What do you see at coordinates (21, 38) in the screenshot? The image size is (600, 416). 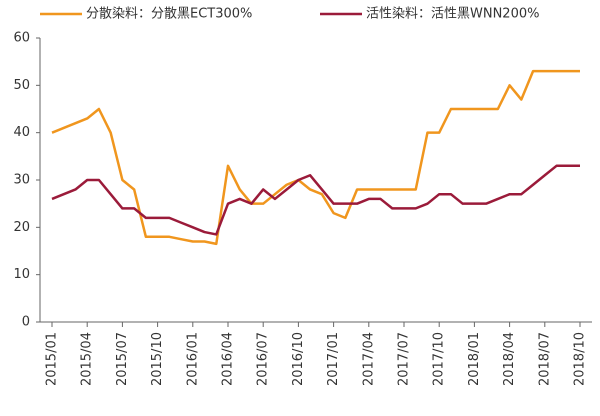 I see `y-tick-label: 60` at bounding box center [21, 38].